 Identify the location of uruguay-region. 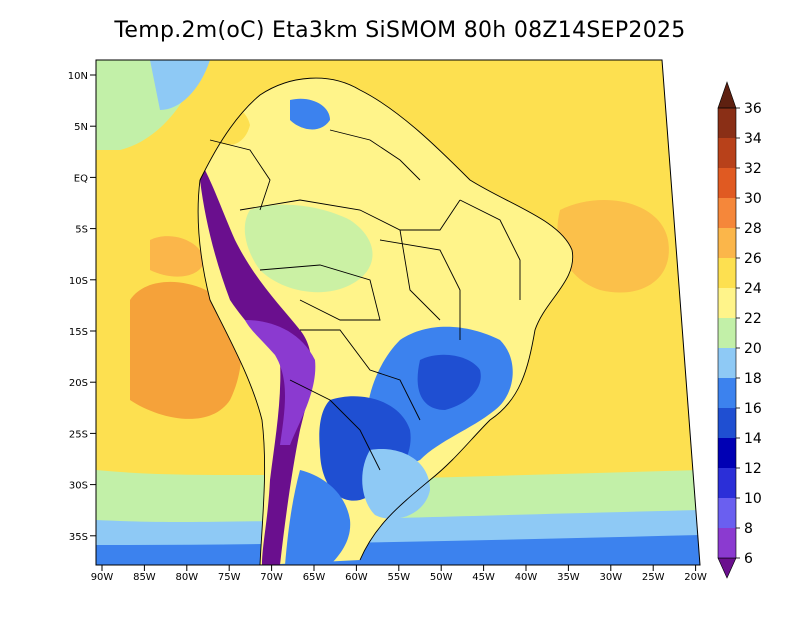
(396, 484).